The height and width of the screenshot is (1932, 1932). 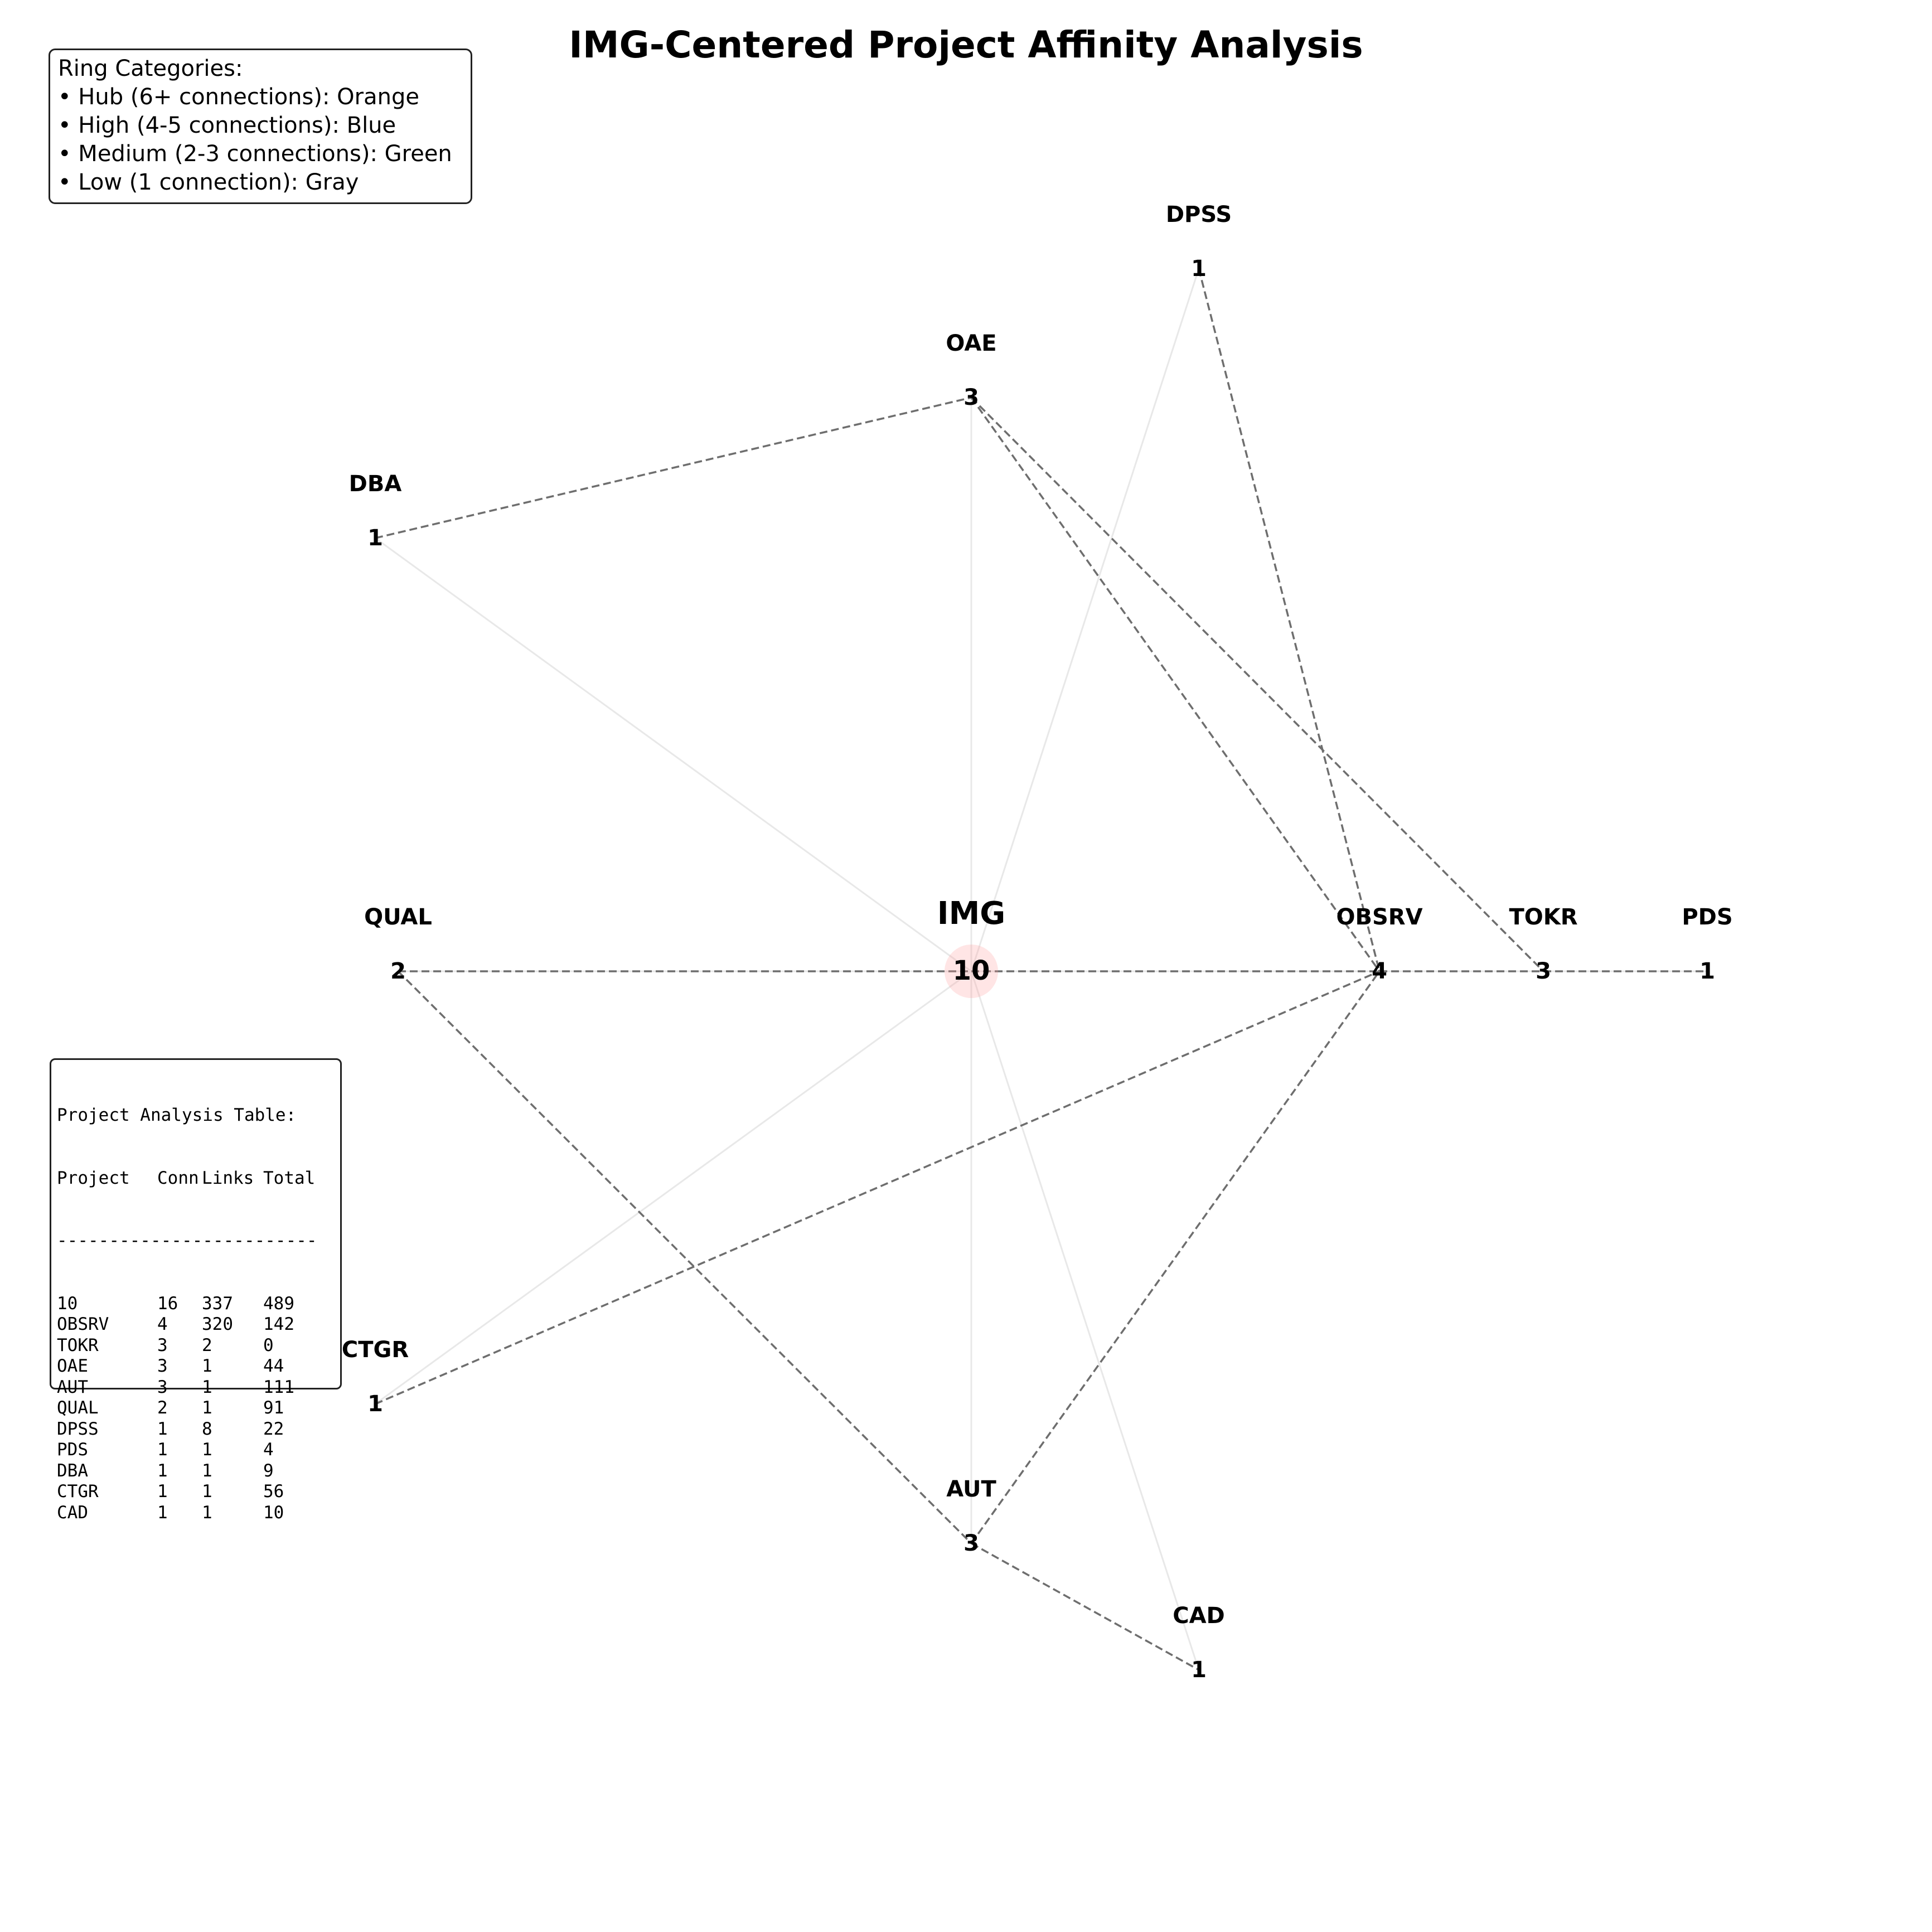 I want to click on column-header-project: Project, so click(x=93, y=1178).